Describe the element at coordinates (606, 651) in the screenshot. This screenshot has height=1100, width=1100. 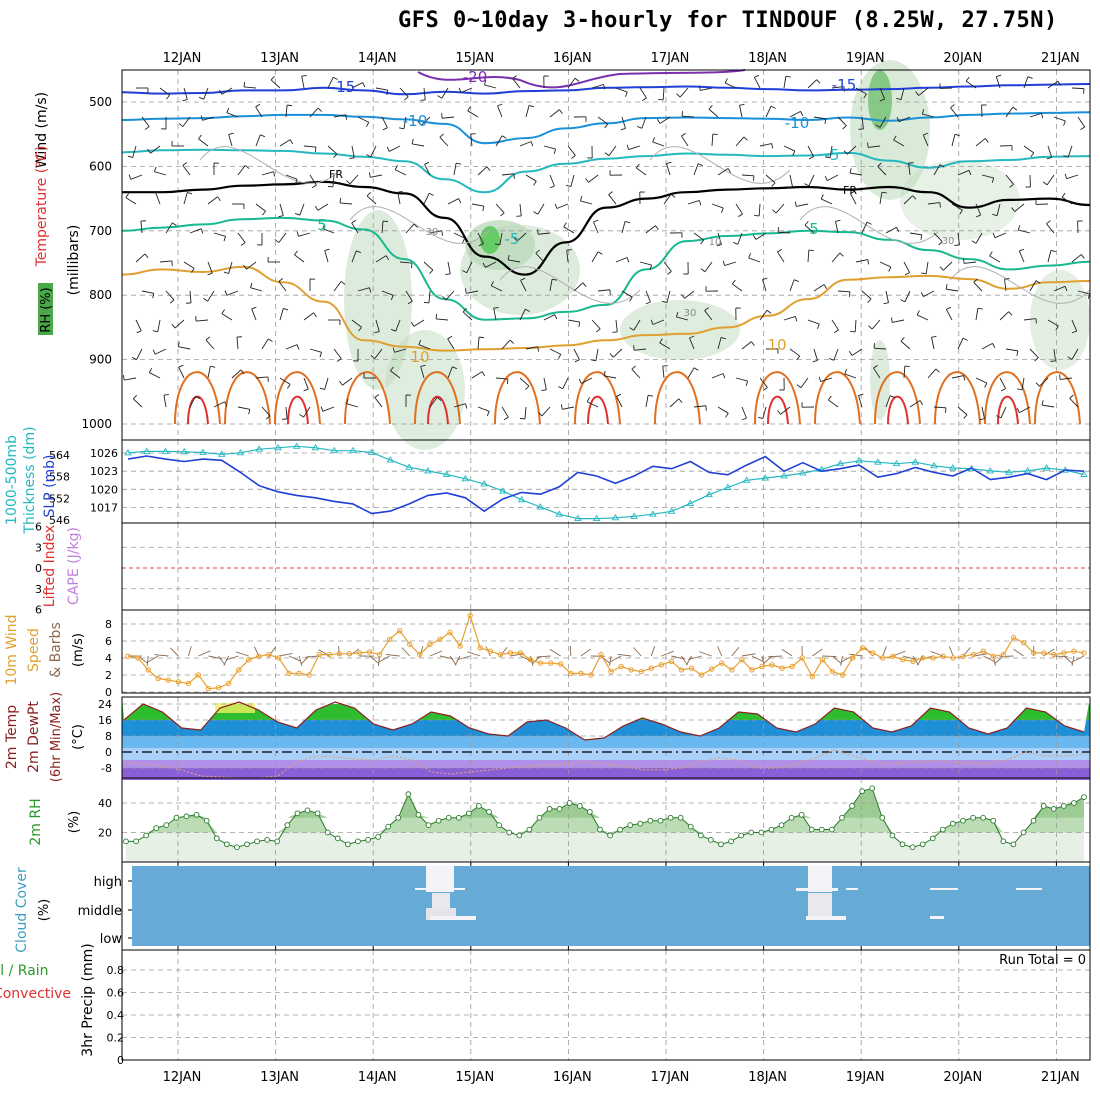
I see `wind-frame` at that location.